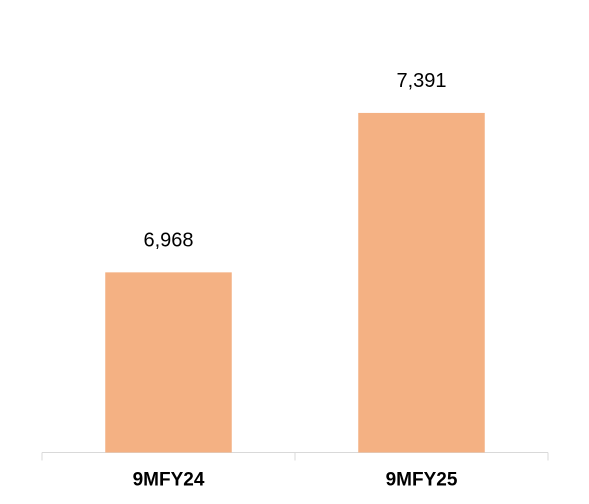 The height and width of the screenshot is (504, 589). What do you see at coordinates (421, 81) in the screenshot?
I see `value-label: 7,391` at bounding box center [421, 81].